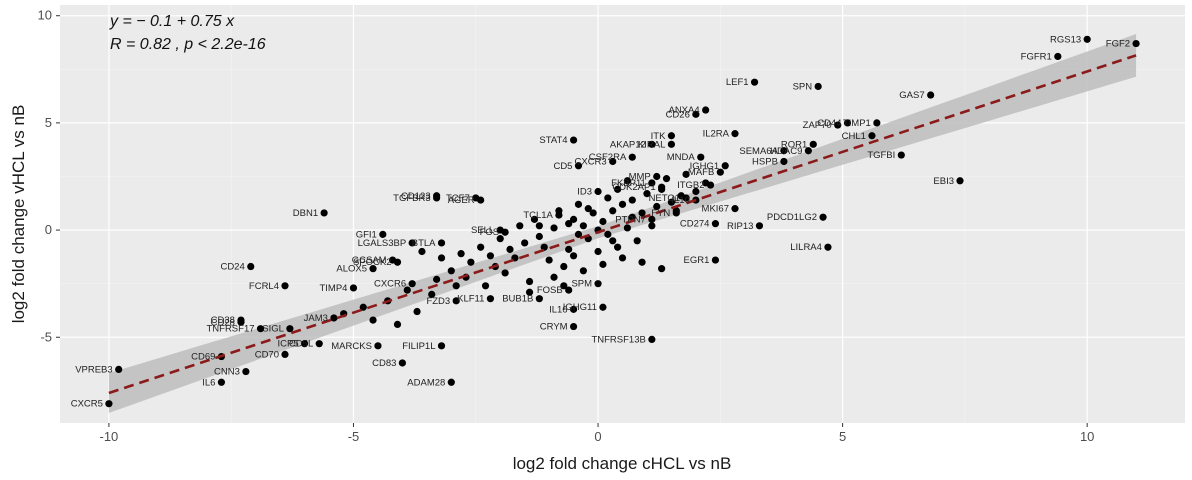 The width and height of the screenshot is (1192, 480). What do you see at coordinates (640, 176) in the screenshot?
I see `point-label: MMP` at bounding box center [640, 176].